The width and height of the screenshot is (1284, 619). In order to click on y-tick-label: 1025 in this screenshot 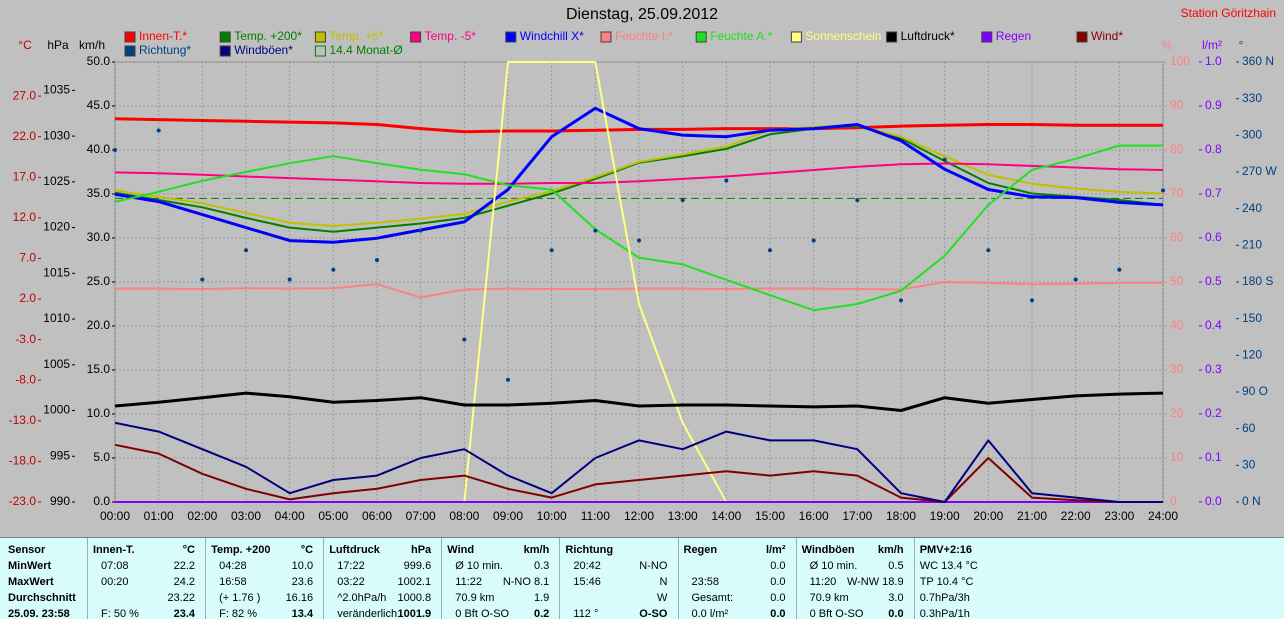, I will do `click(56, 181)`.